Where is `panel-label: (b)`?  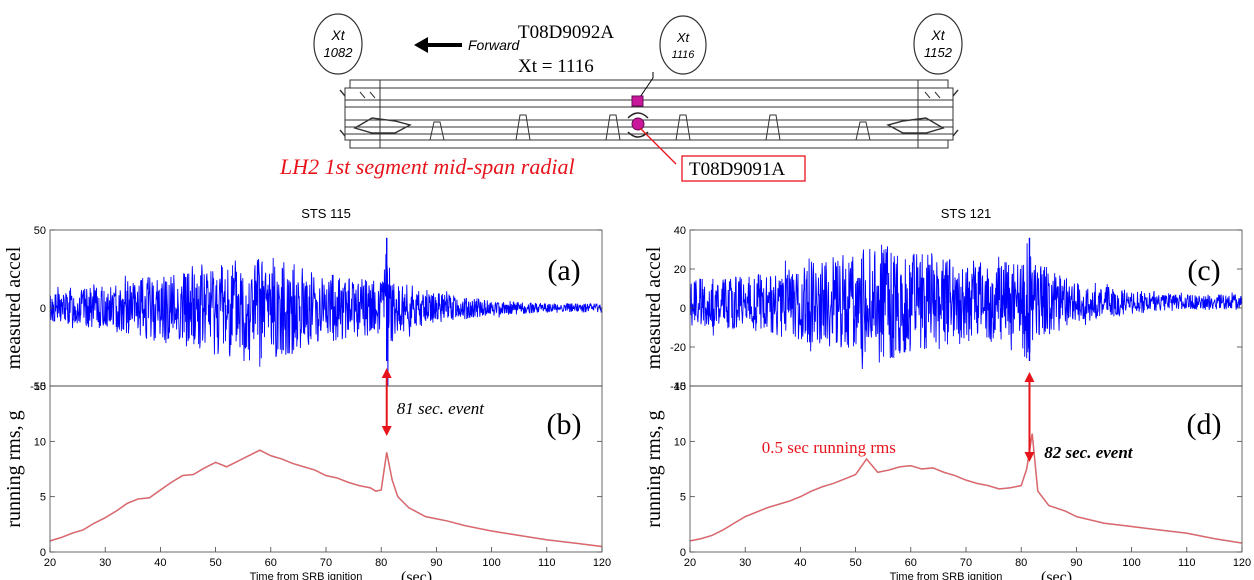
panel-label: (b) is located at coordinates (564, 424).